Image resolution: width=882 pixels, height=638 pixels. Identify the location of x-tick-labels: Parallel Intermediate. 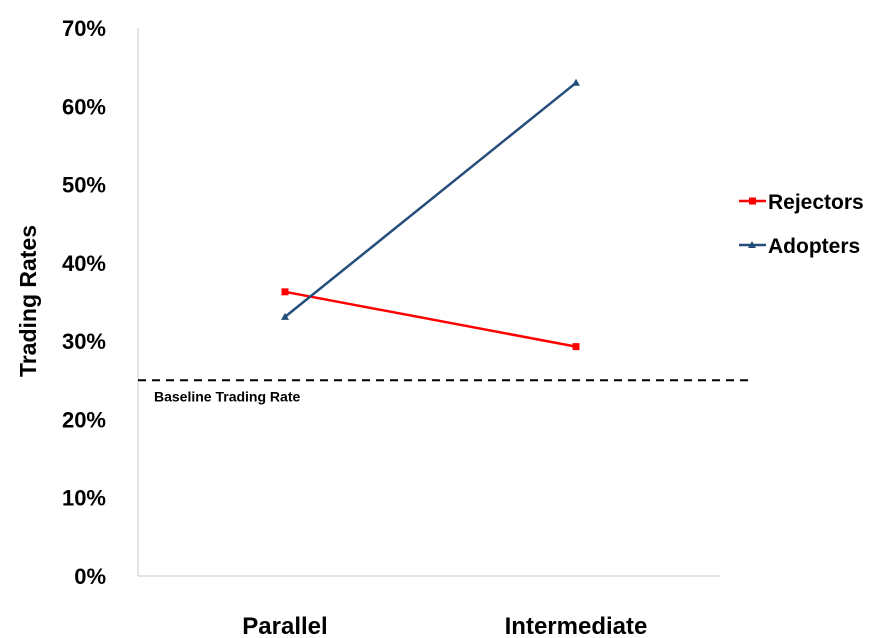
(444, 625).